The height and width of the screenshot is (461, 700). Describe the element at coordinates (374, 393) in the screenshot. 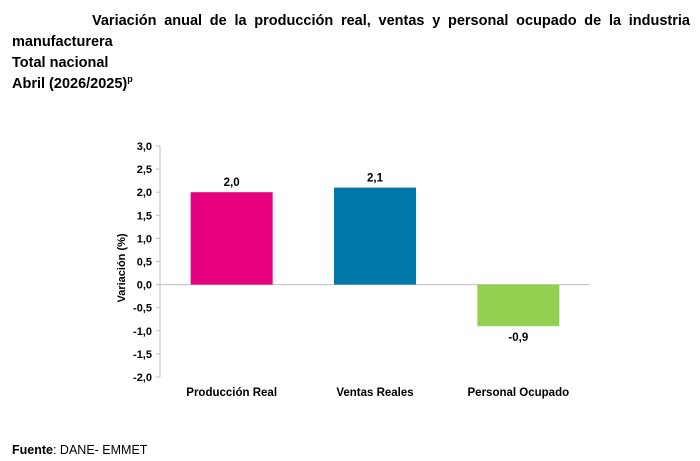

I see `category-label: Ventas Reales` at that location.